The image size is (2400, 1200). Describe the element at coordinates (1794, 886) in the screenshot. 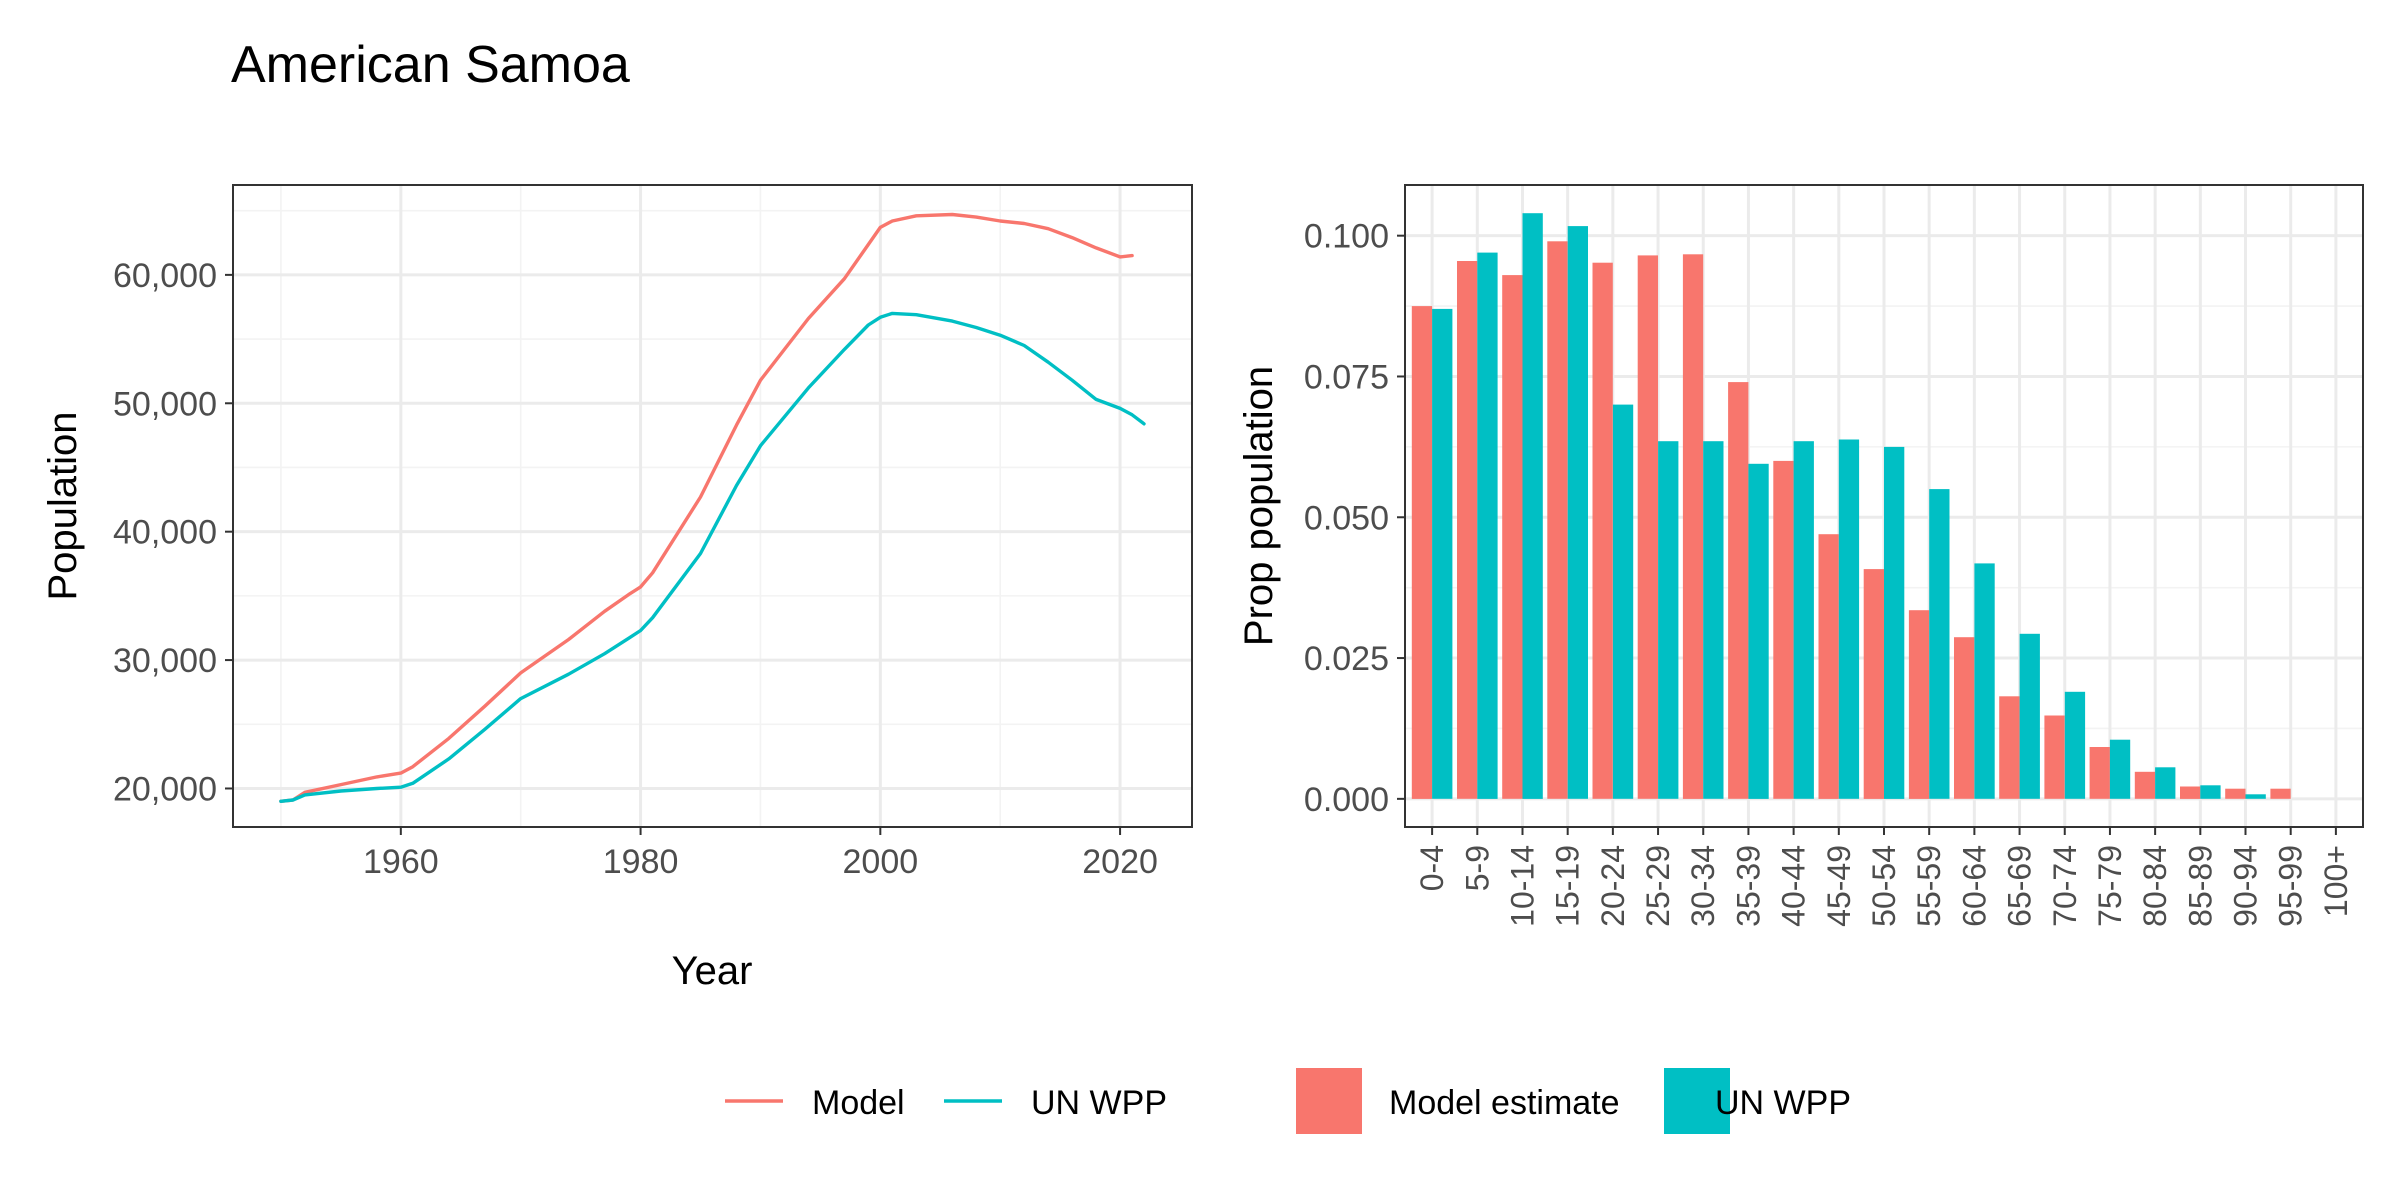

I see `bar-chart-x-tick-label: 40-44` at that location.